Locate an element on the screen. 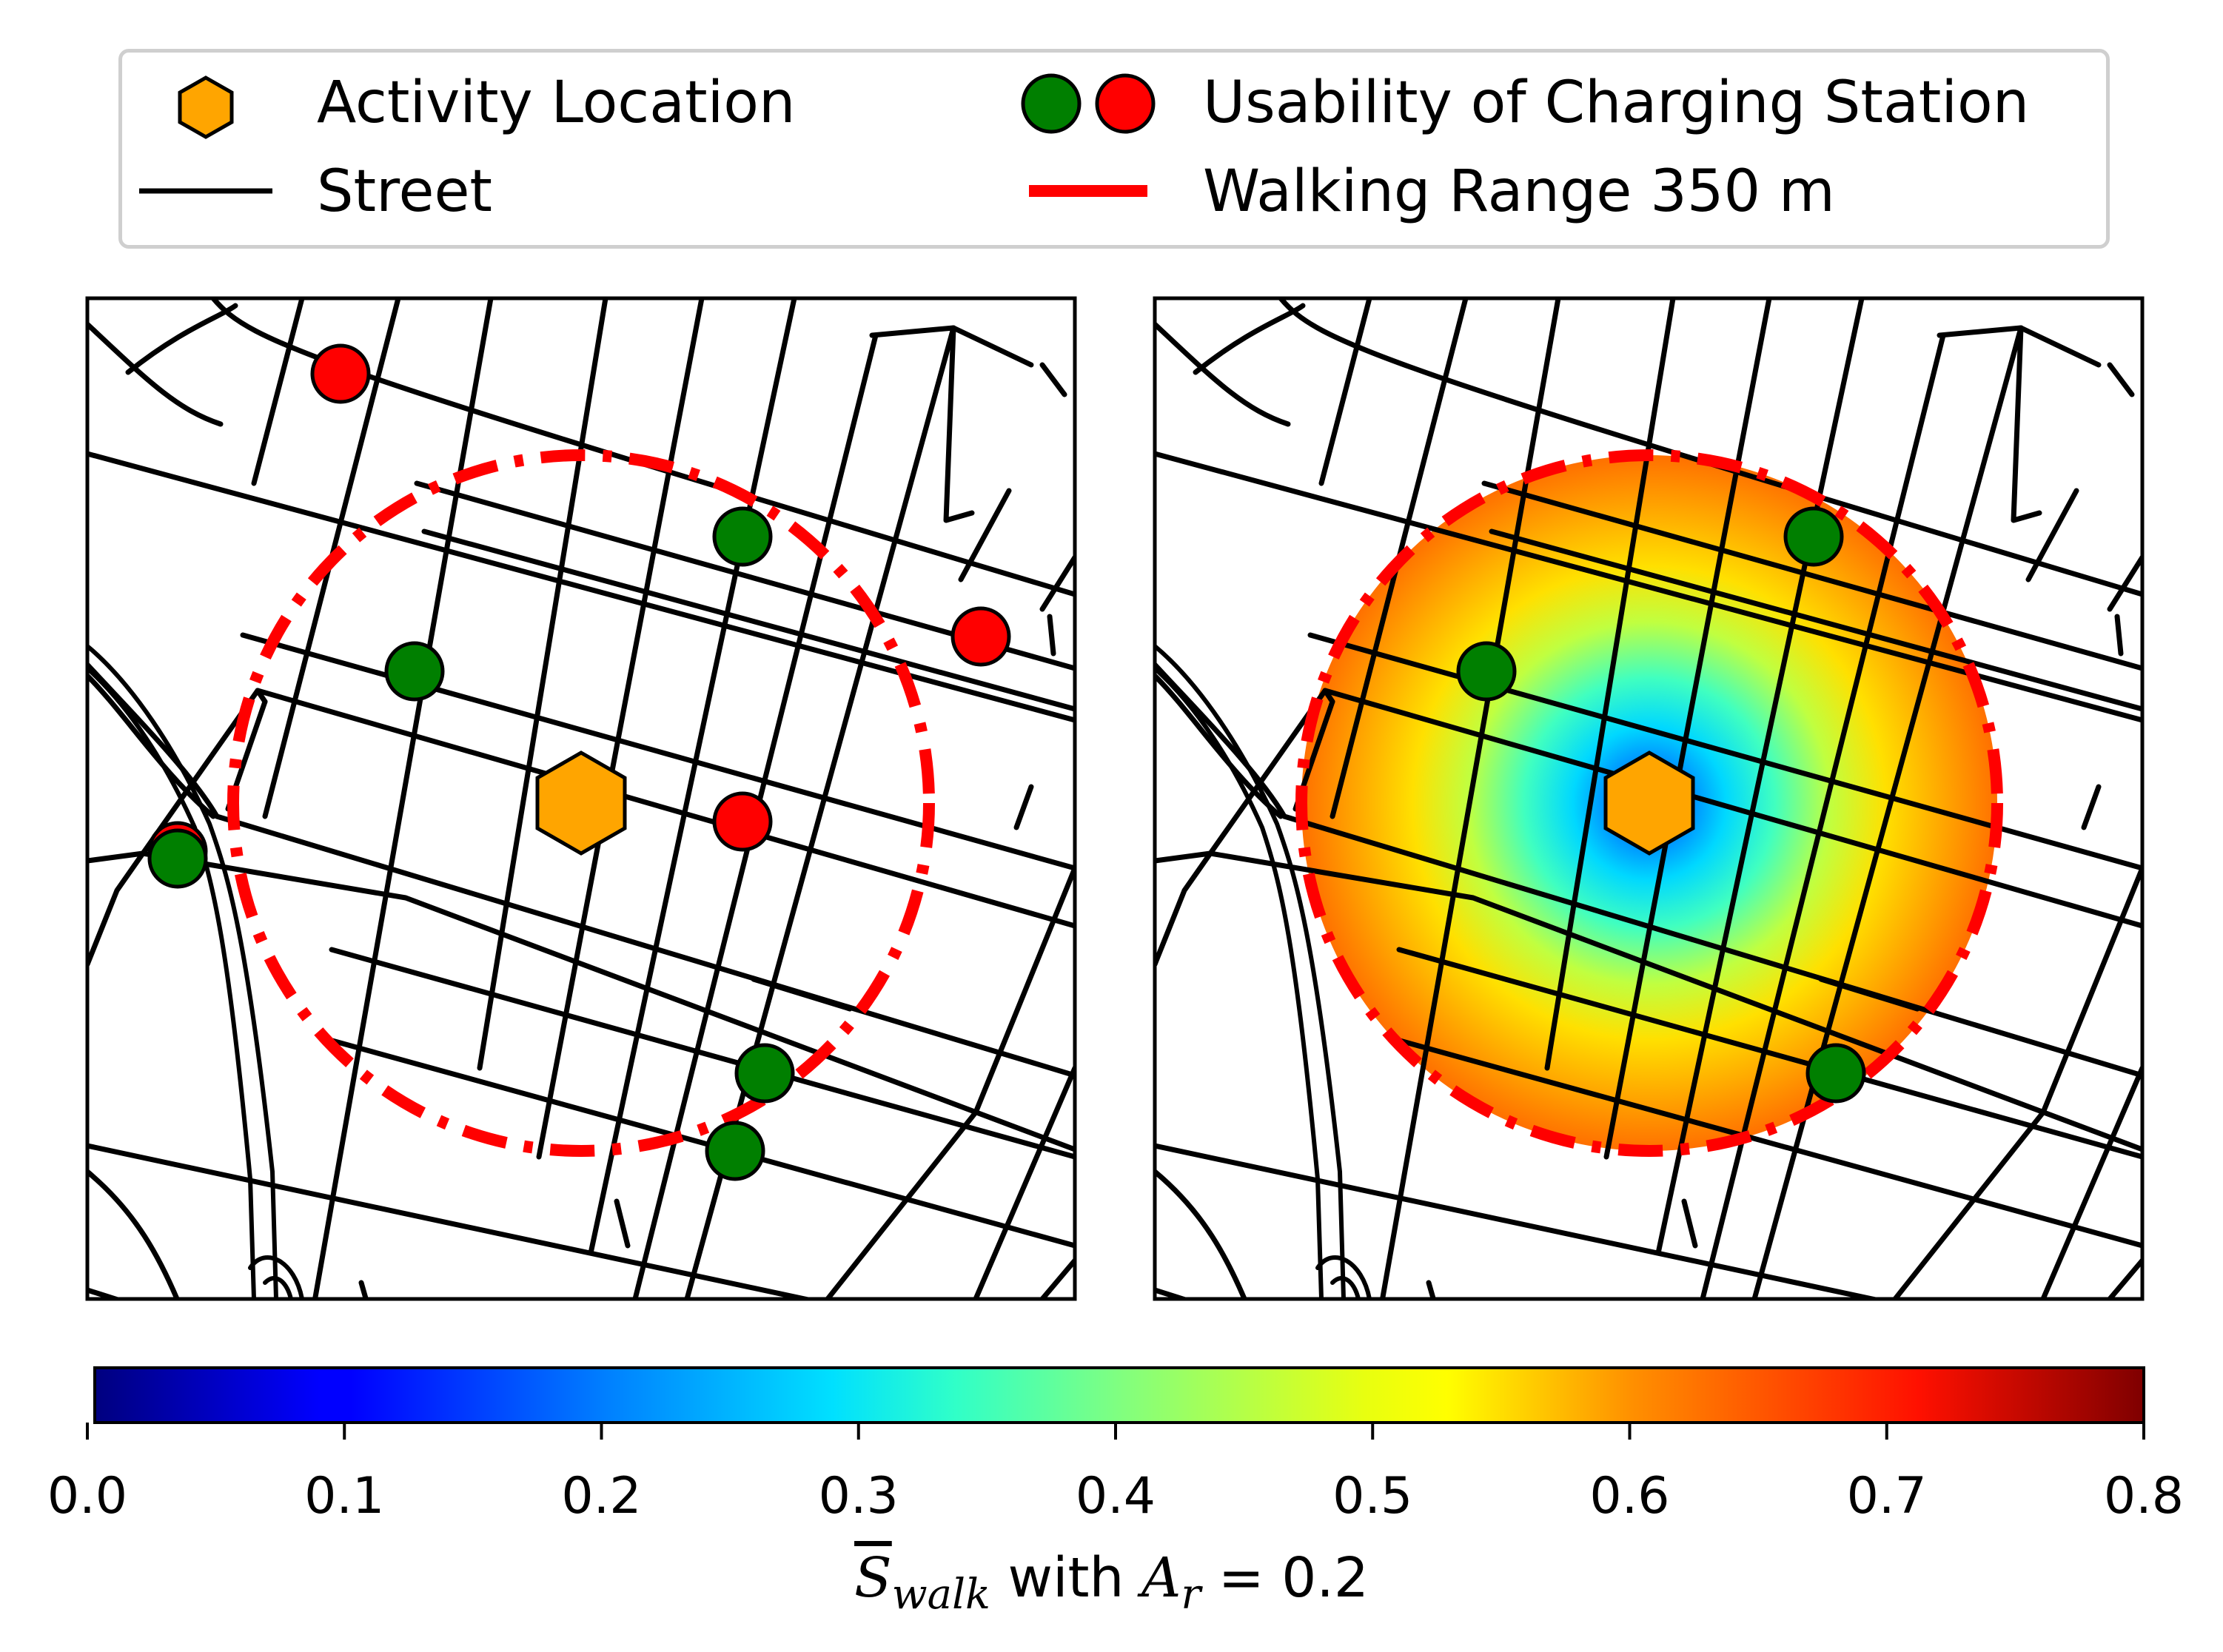 Image resolution: width=2223 pixels, height=1652 pixels. colorbar-tick-label: 0.8 is located at coordinates (2144, 1496).